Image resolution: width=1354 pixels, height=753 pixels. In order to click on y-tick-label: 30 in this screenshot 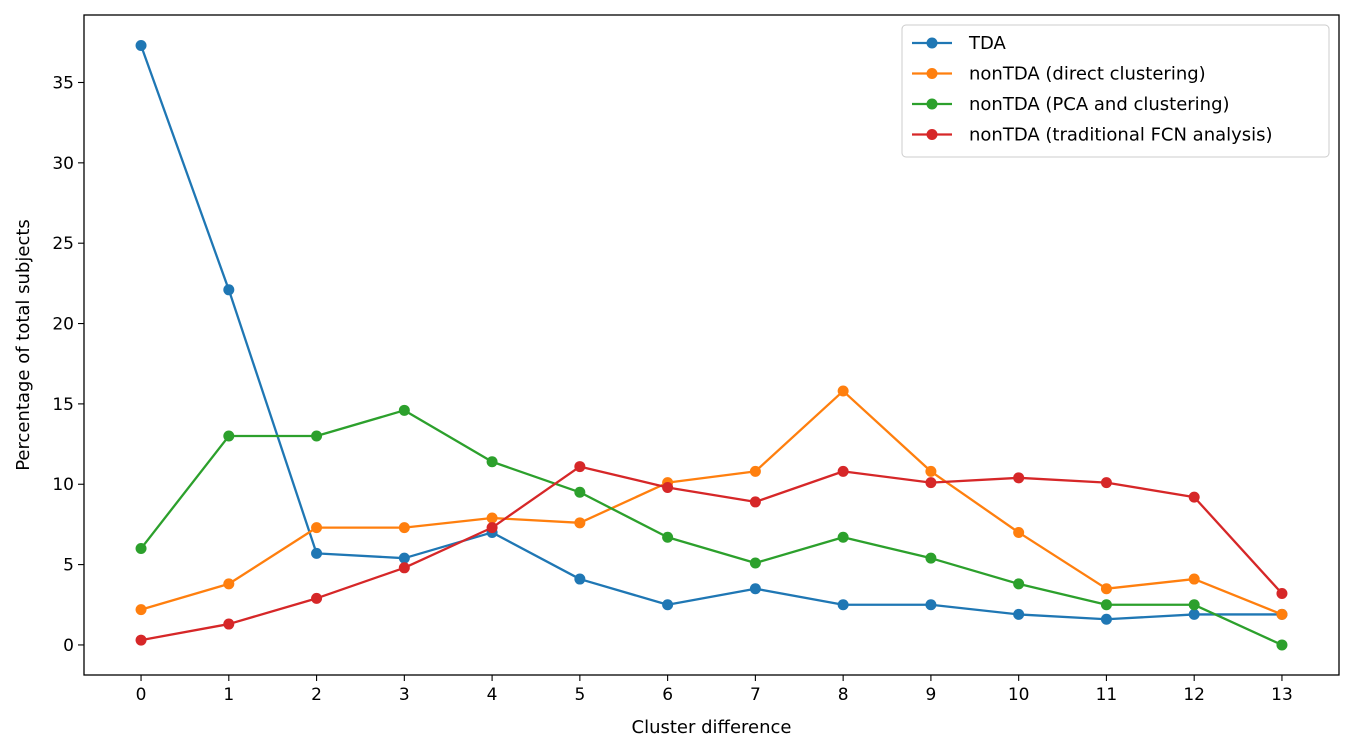, I will do `click(63, 164)`.